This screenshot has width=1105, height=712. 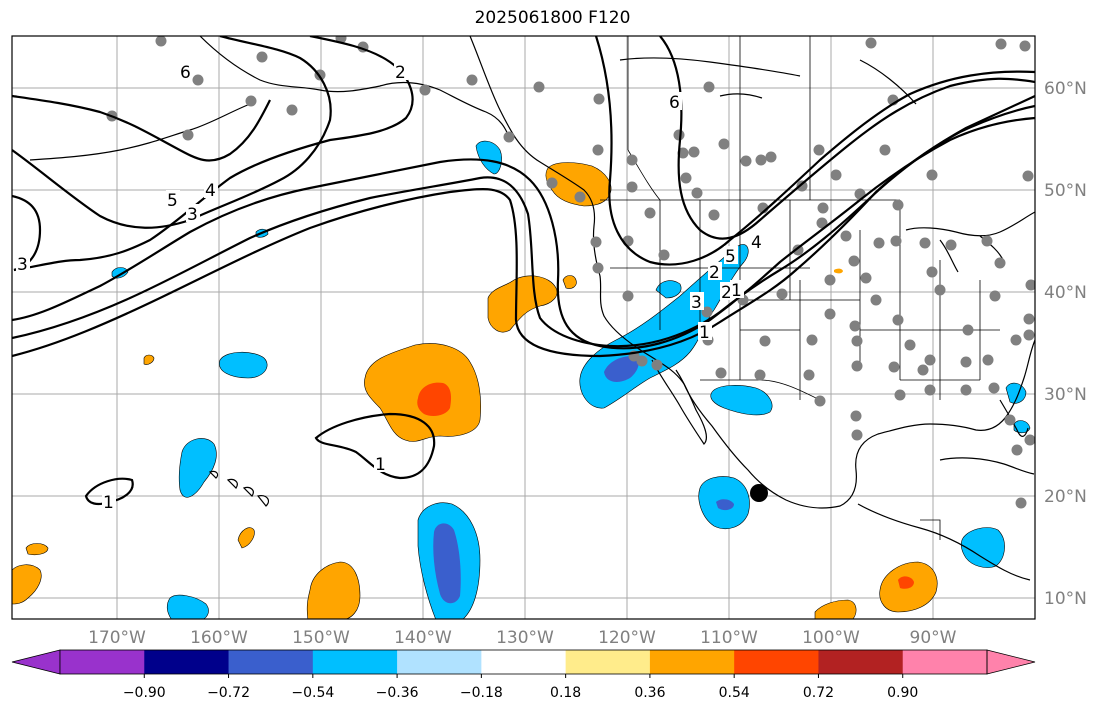 What do you see at coordinates (902, 693) in the screenshot?
I see `colorbar-tick-label: 0.90` at bounding box center [902, 693].